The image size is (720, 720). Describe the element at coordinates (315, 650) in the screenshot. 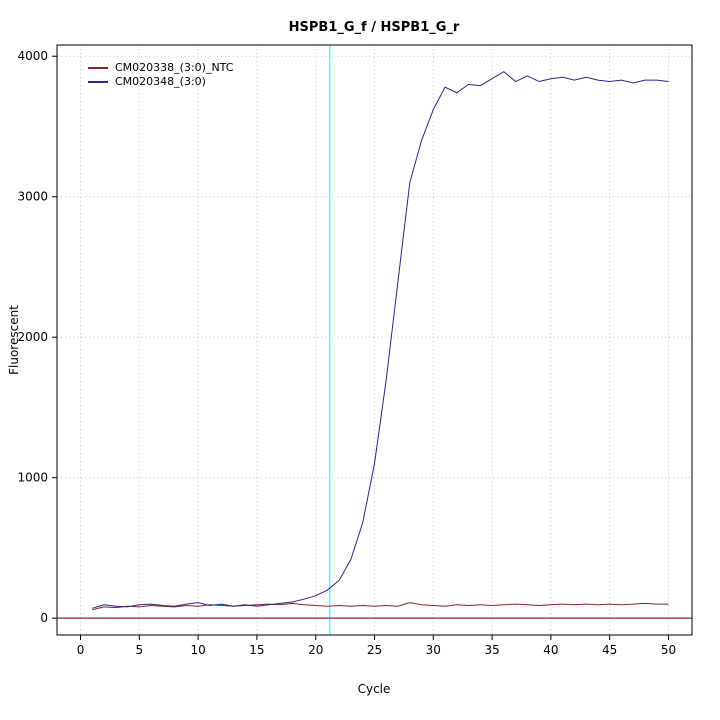

I see `x-tick-label: 20` at that location.